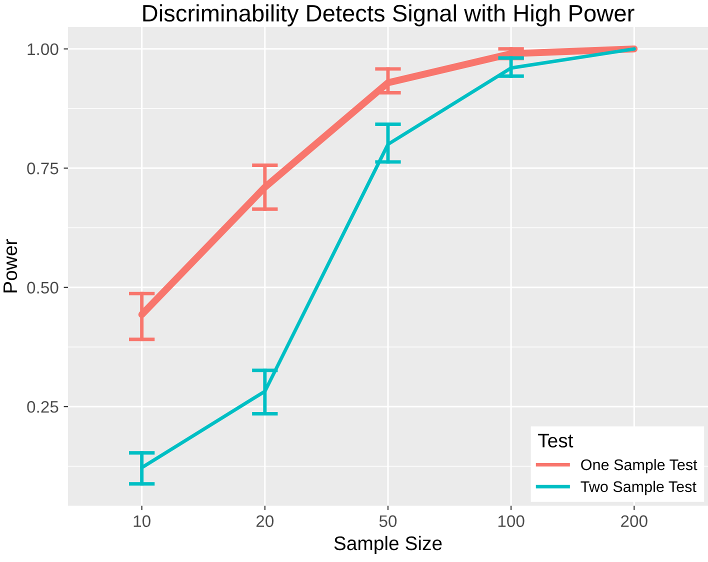  I want to click on x-tick-label: 50, so click(388, 521).